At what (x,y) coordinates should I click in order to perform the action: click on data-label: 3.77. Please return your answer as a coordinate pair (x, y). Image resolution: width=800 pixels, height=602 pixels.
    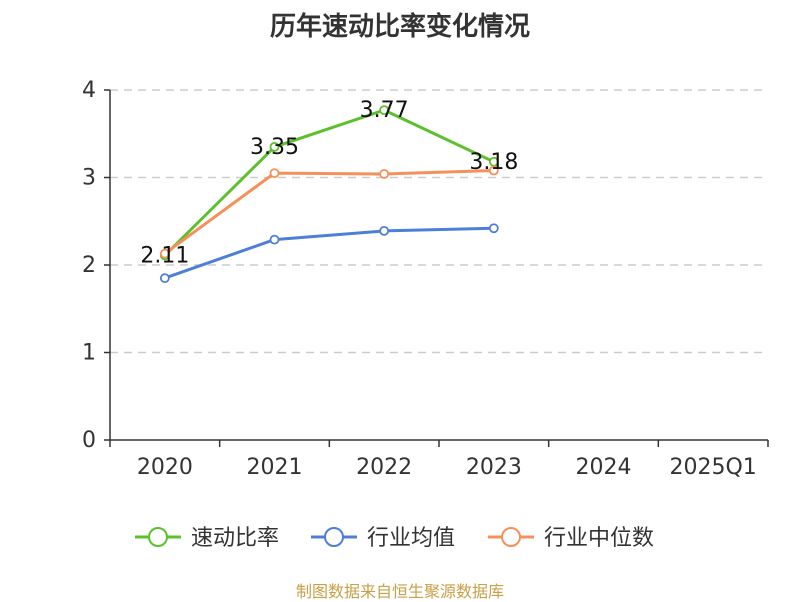
    Looking at the image, I should click on (384, 110).